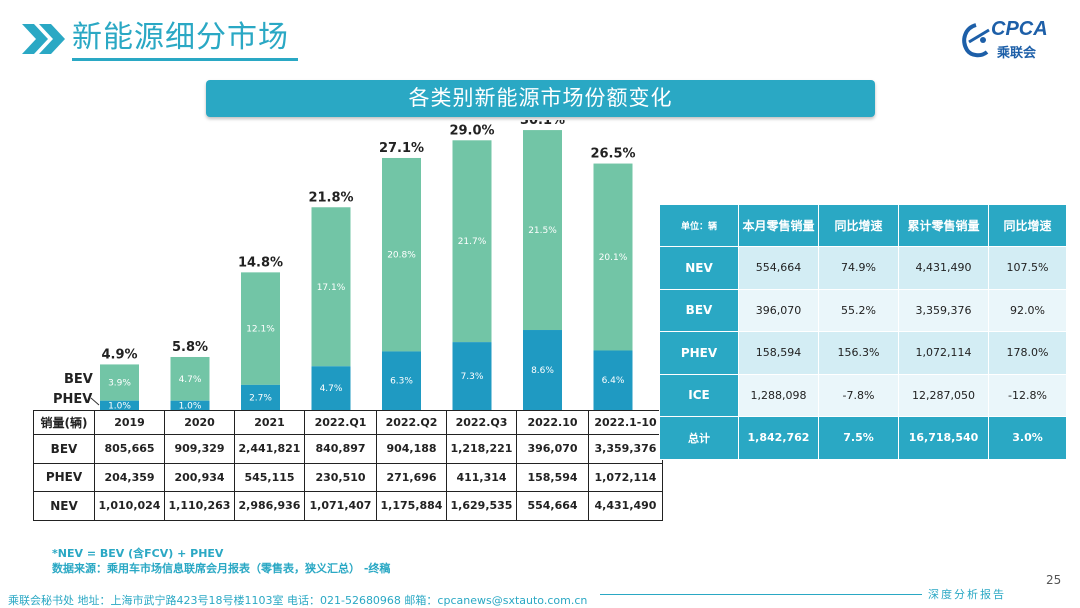 The height and width of the screenshot is (608, 1080). Describe the element at coordinates (64, 477) in the screenshot. I see `row-name: PHEV` at that location.